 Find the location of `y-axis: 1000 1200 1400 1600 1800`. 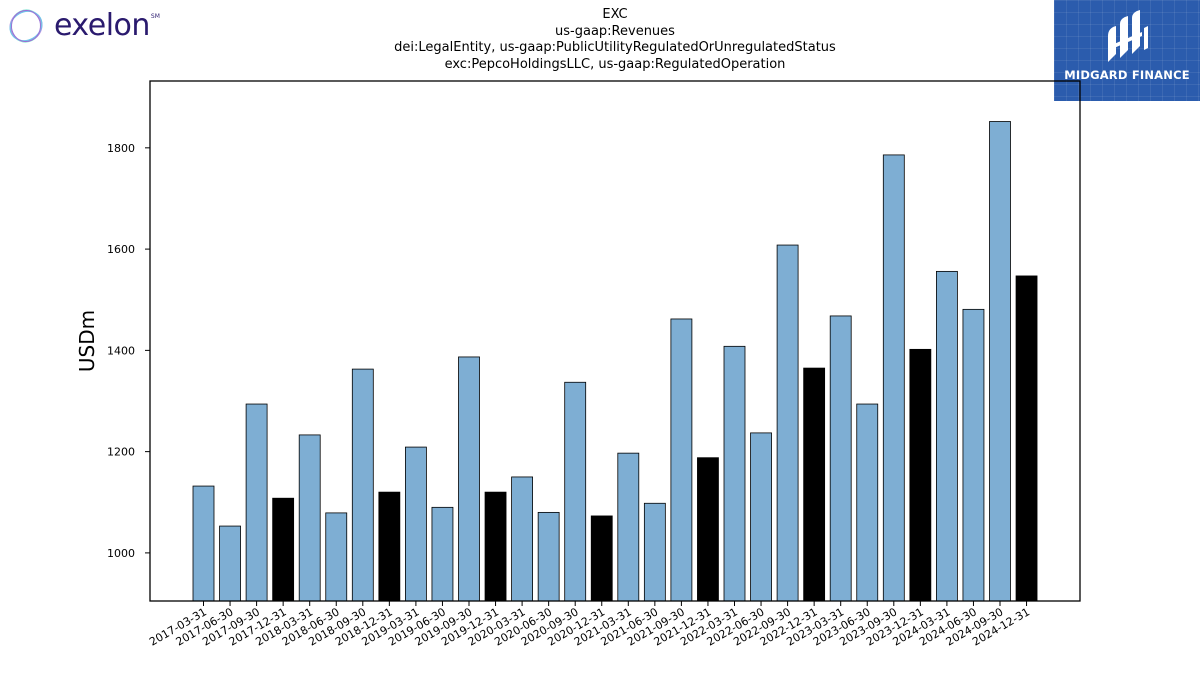

y-axis: 1000 1200 1400 1600 1800 is located at coordinates (128, 351).